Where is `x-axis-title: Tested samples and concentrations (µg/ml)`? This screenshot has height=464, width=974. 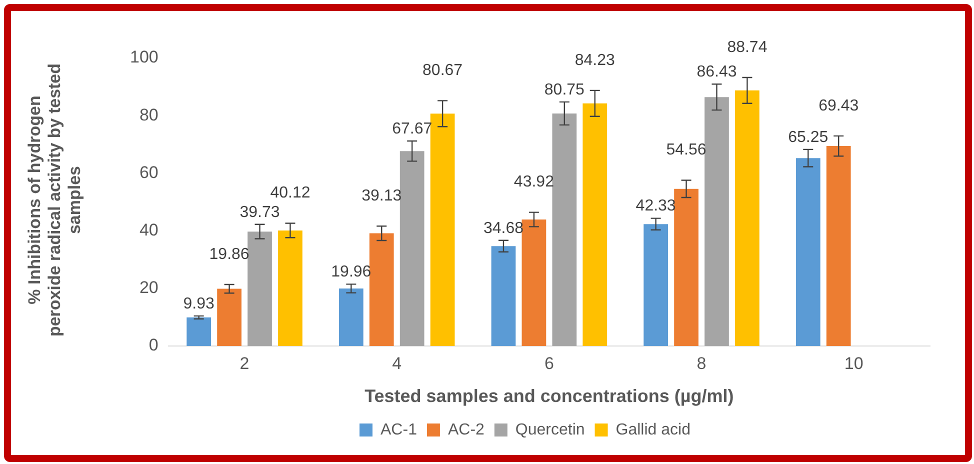 x-axis-title: Tested samples and concentrations (µg/ml) is located at coordinates (549, 396).